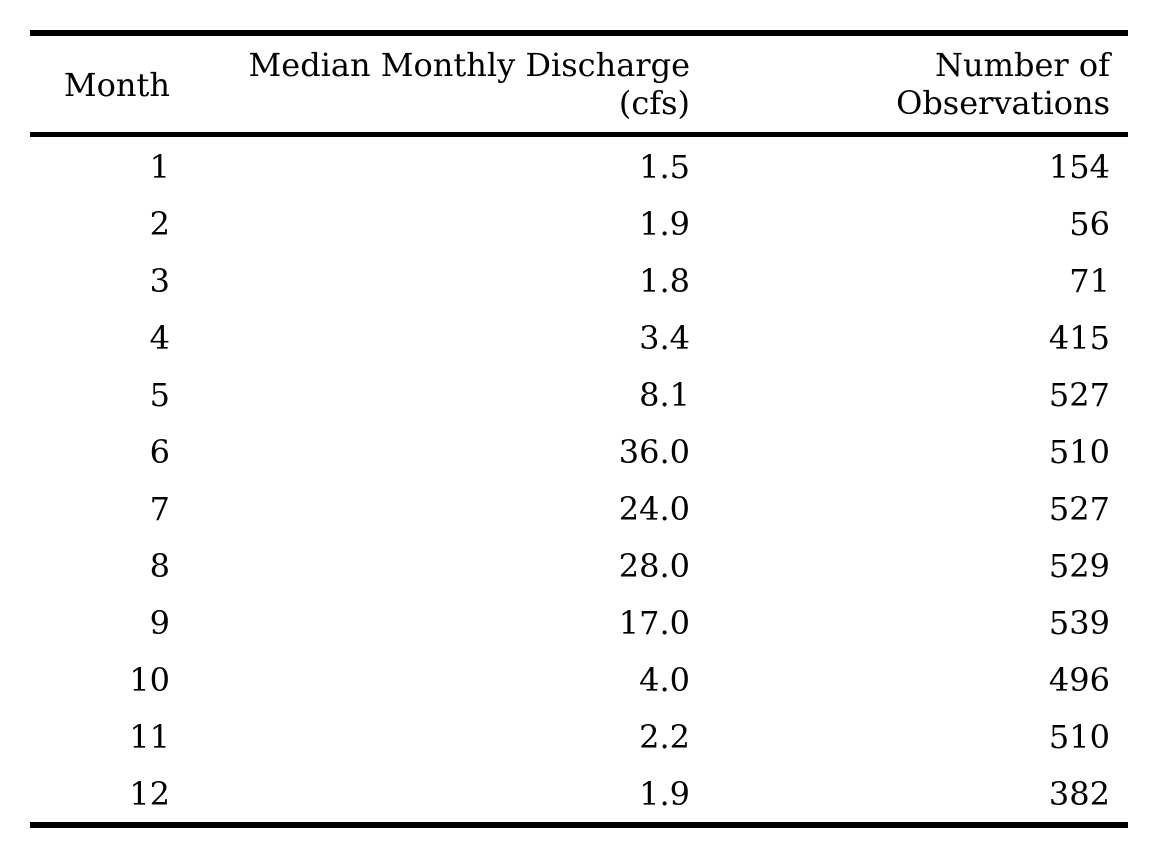 The height and width of the screenshot is (858, 1158). What do you see at coordinates (579, 746) in the screenshot?
I see `table-row: 11 2.2 510` at bounding box center [579, 746].